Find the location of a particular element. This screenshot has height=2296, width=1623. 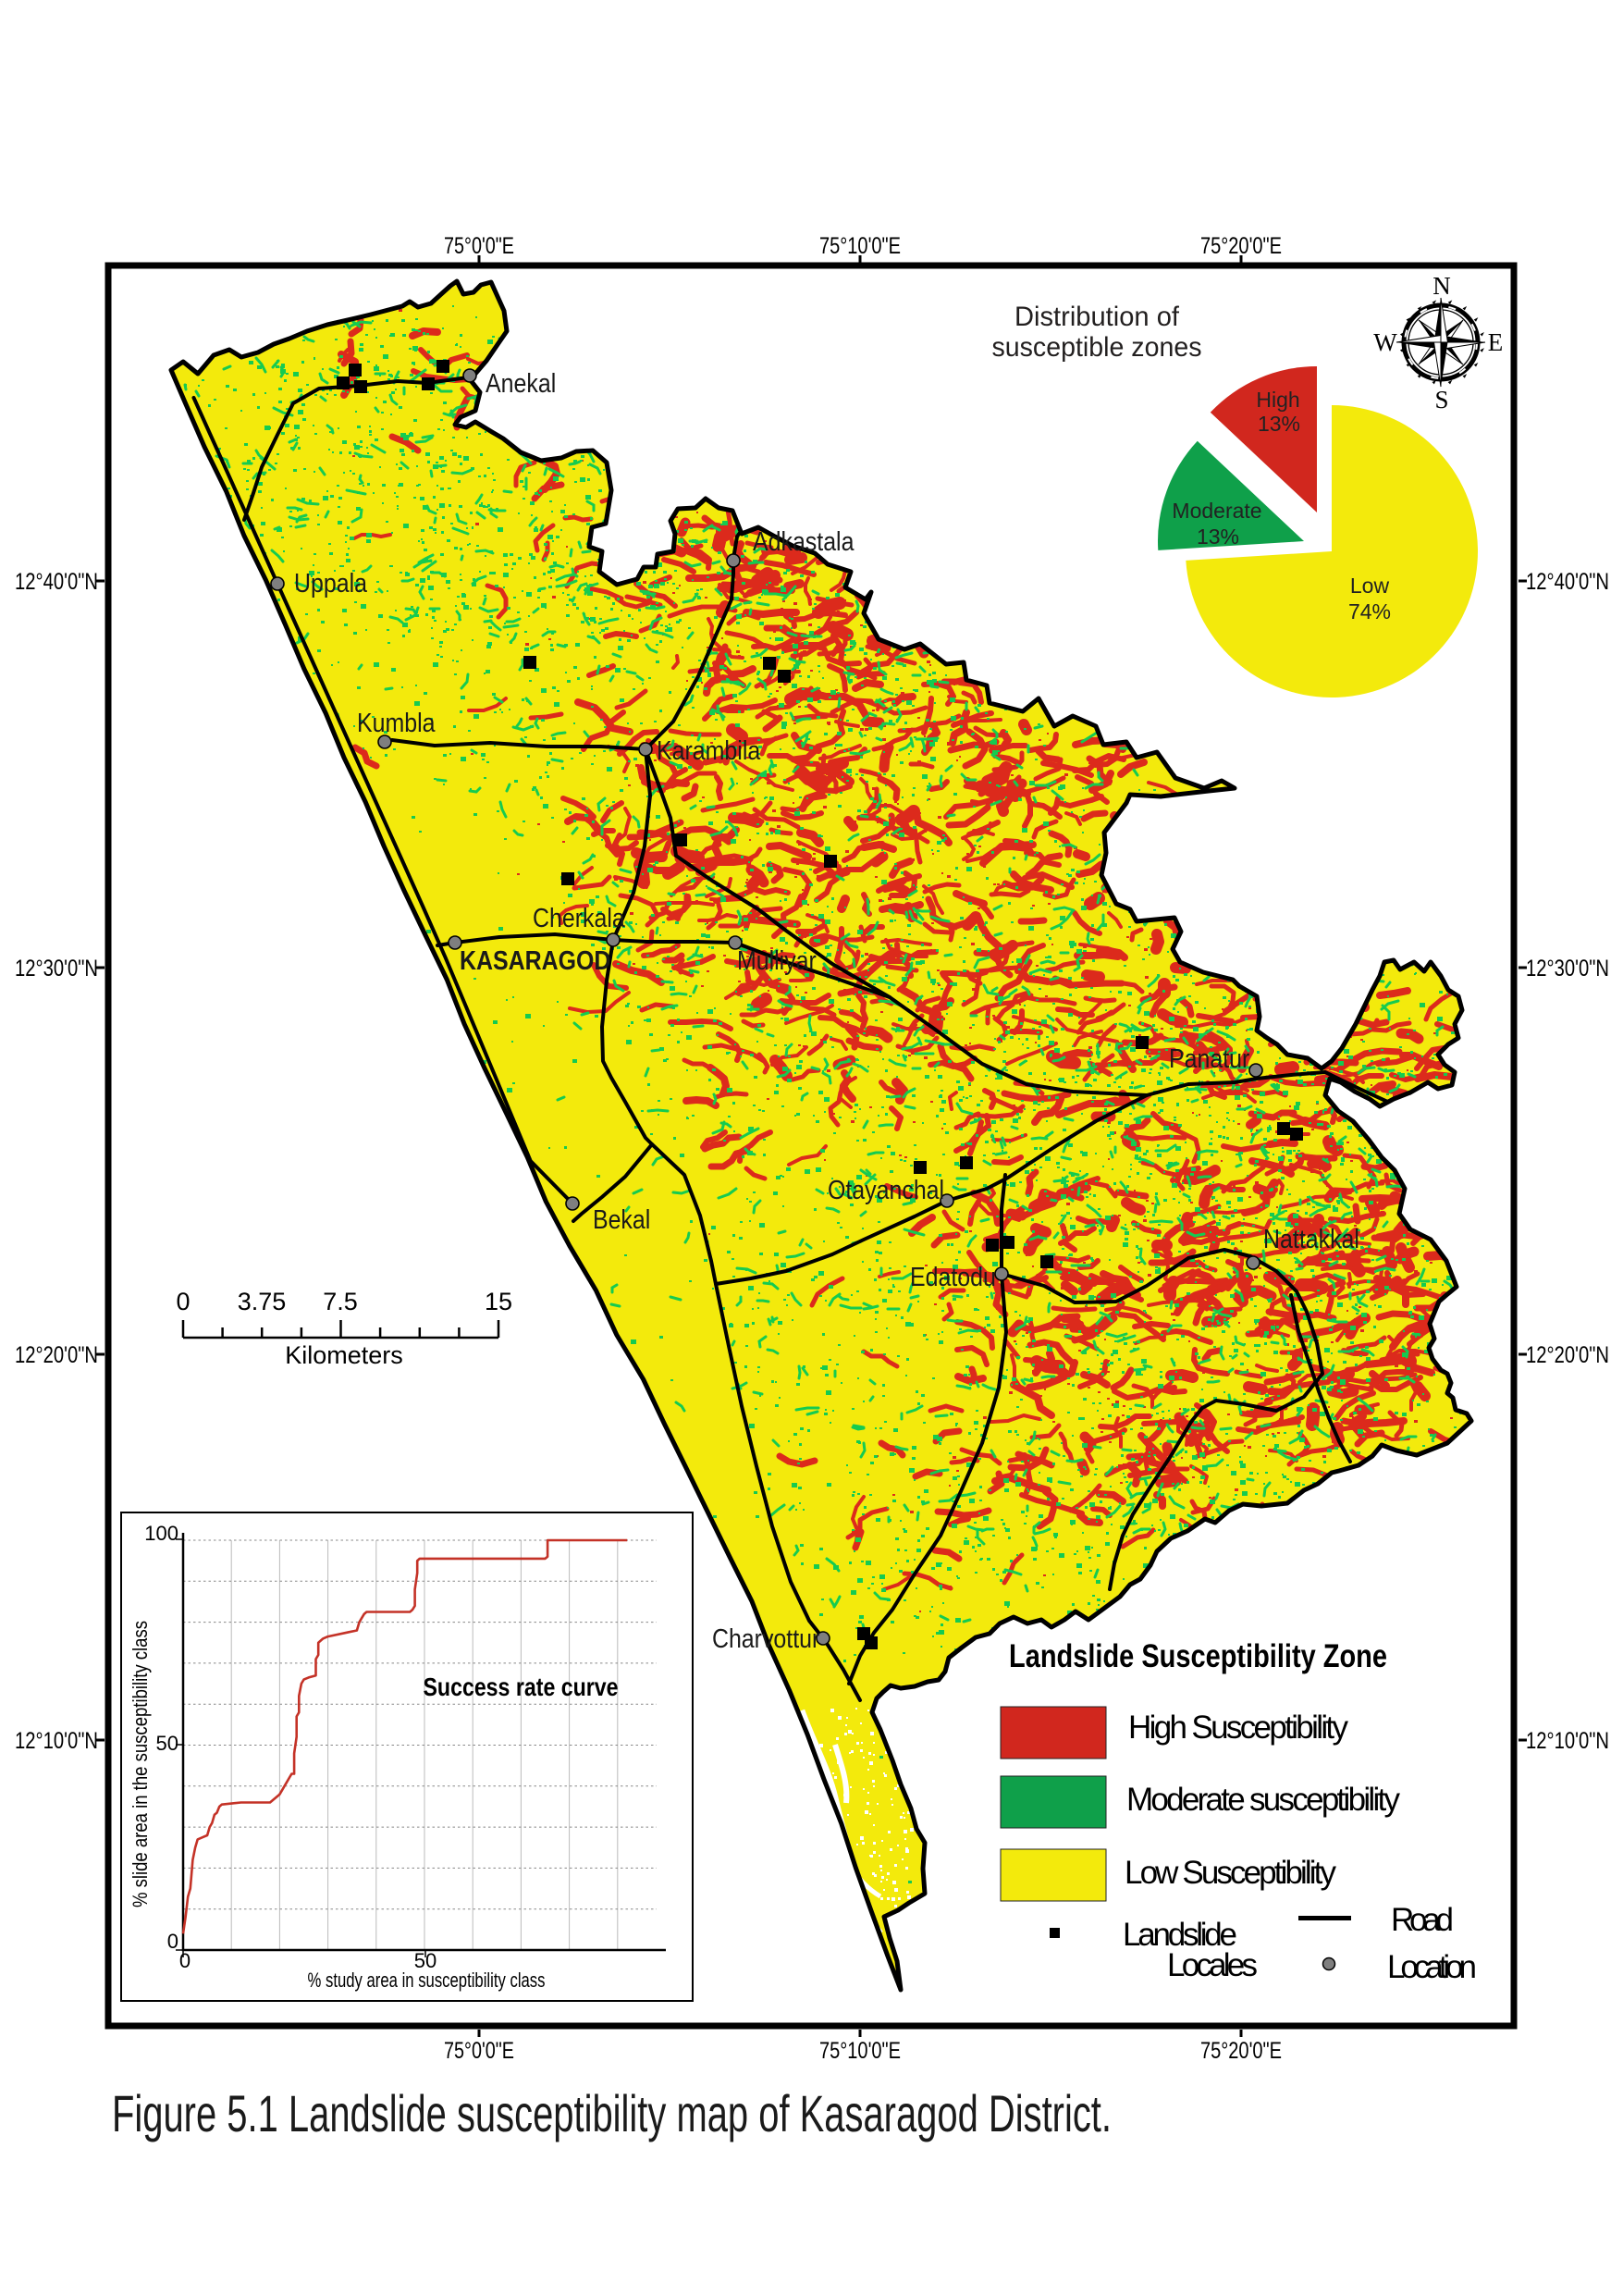

svg-text: High Susceptibility is located at coordinates (1238, 1728).